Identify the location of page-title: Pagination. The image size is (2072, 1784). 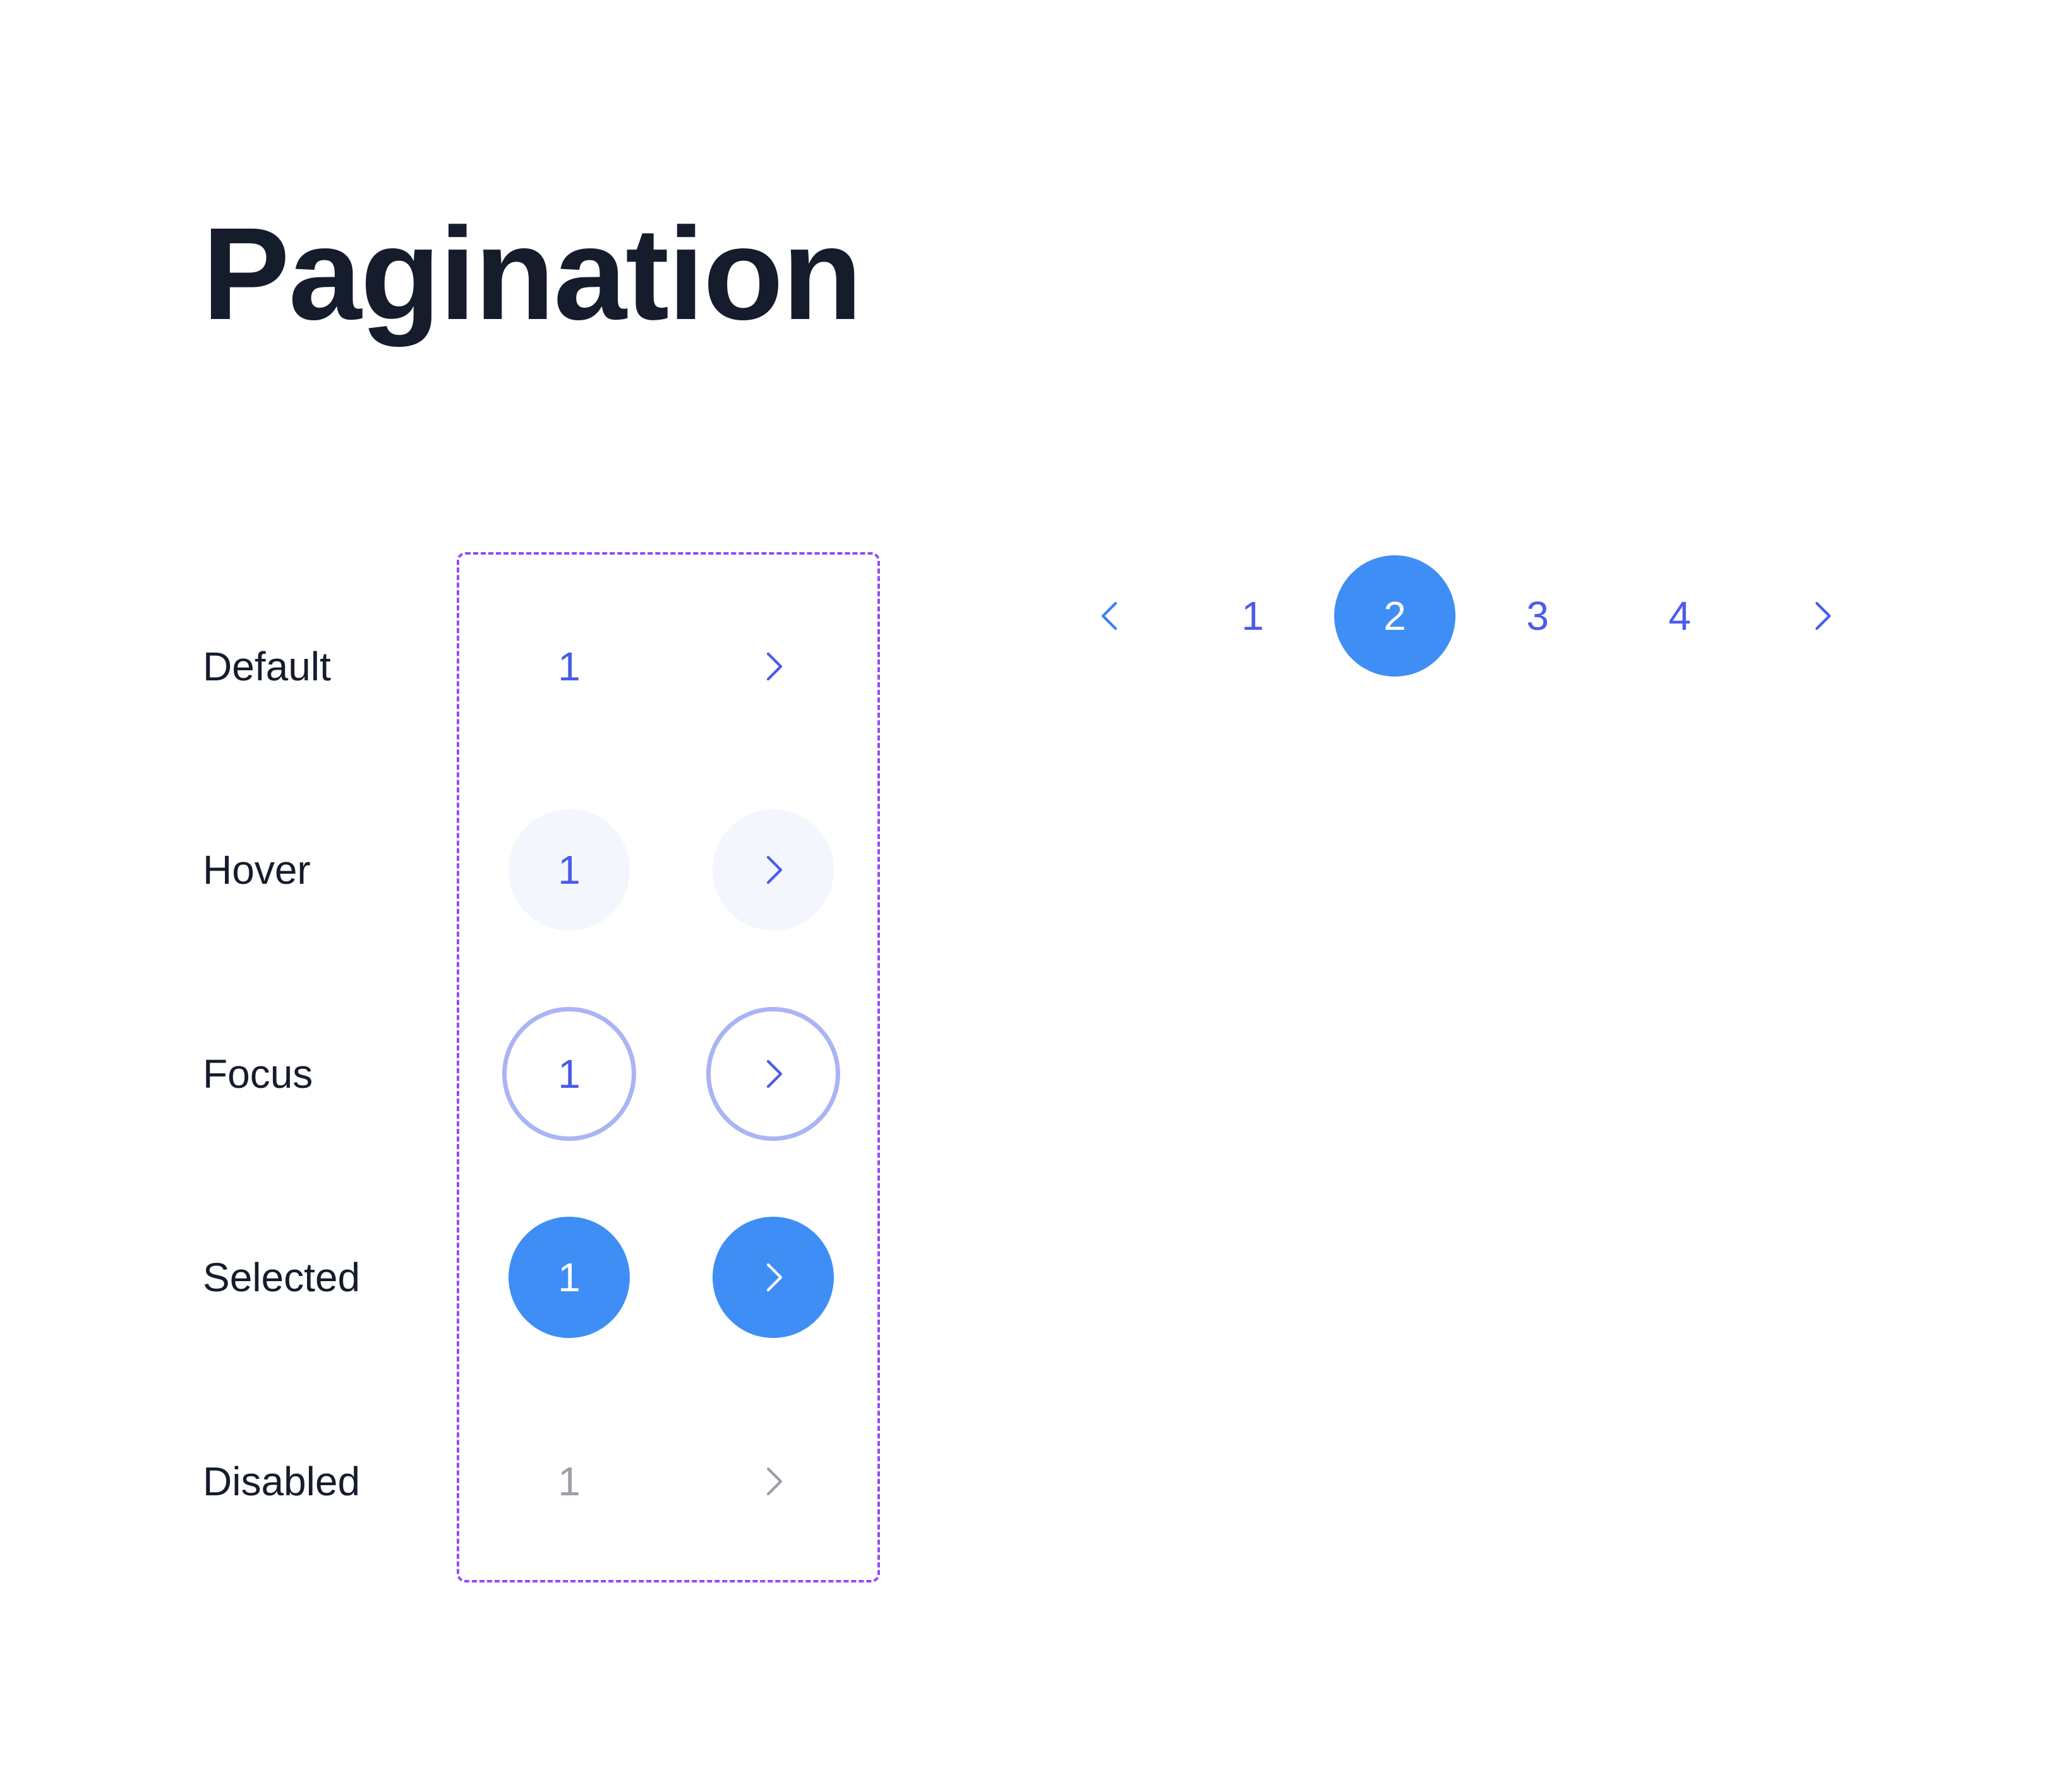
(532, 274).